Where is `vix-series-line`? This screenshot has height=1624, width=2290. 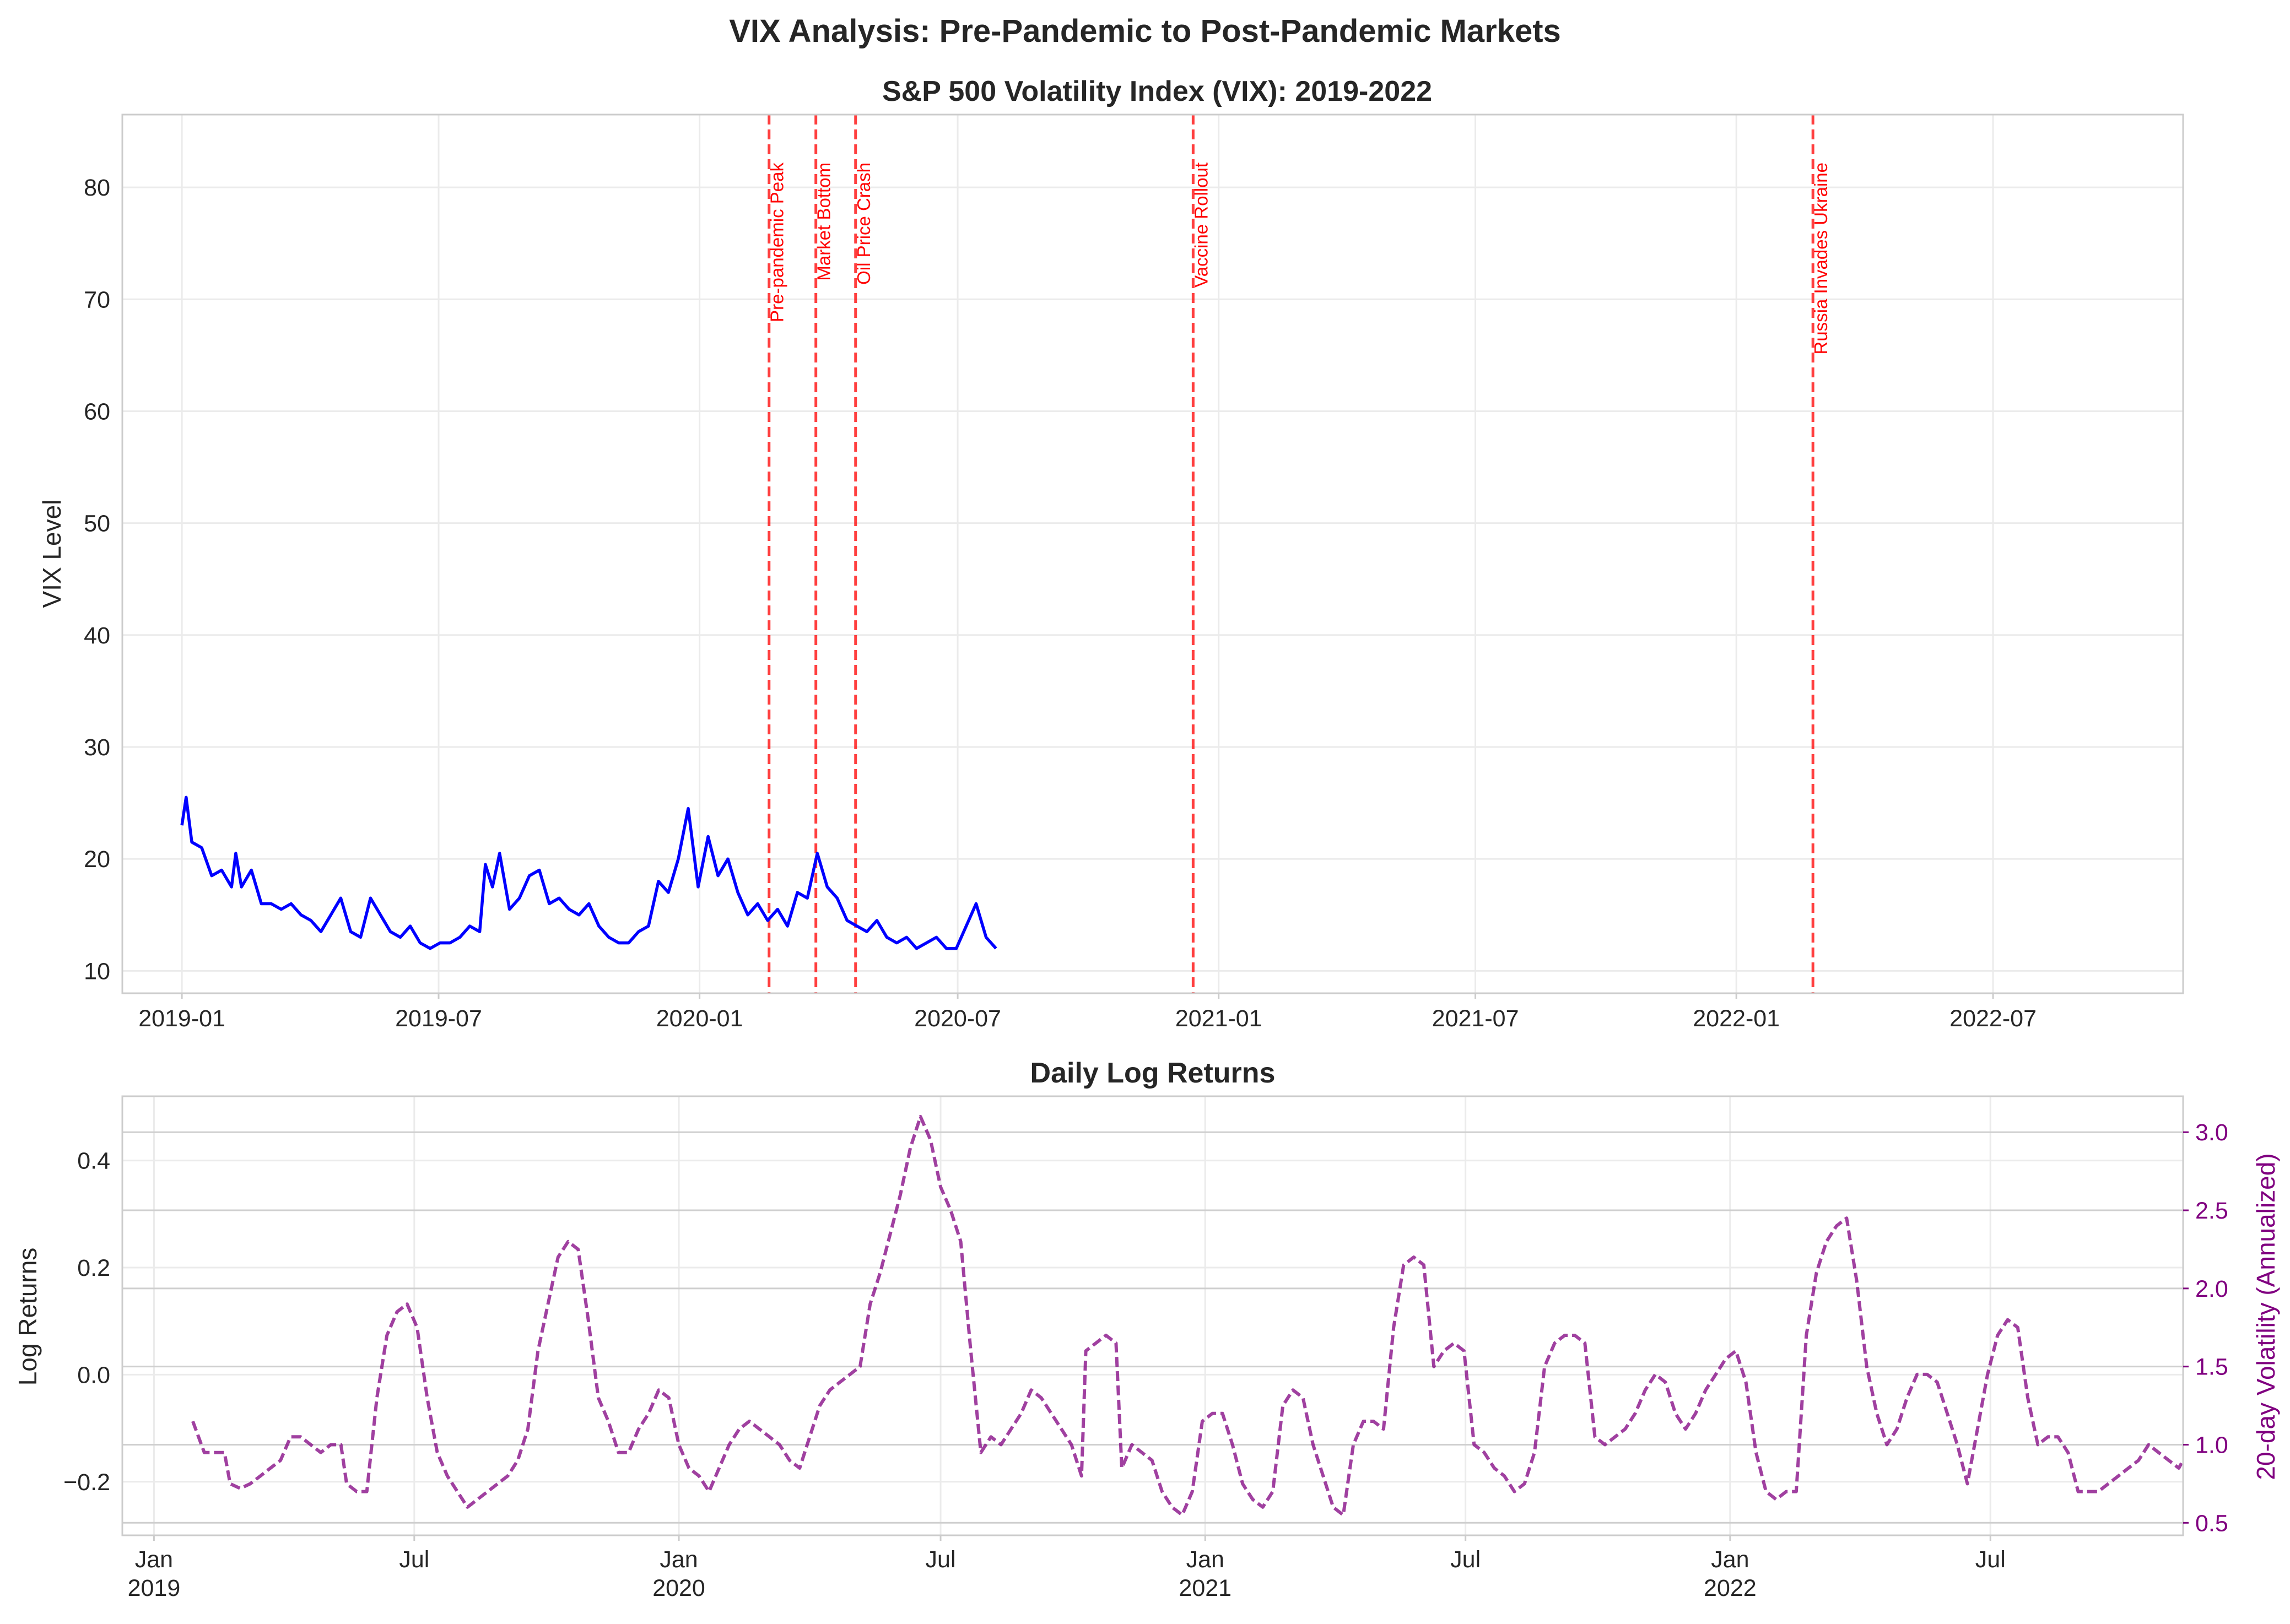
vix-series-line is located at coordinates (589, 872).